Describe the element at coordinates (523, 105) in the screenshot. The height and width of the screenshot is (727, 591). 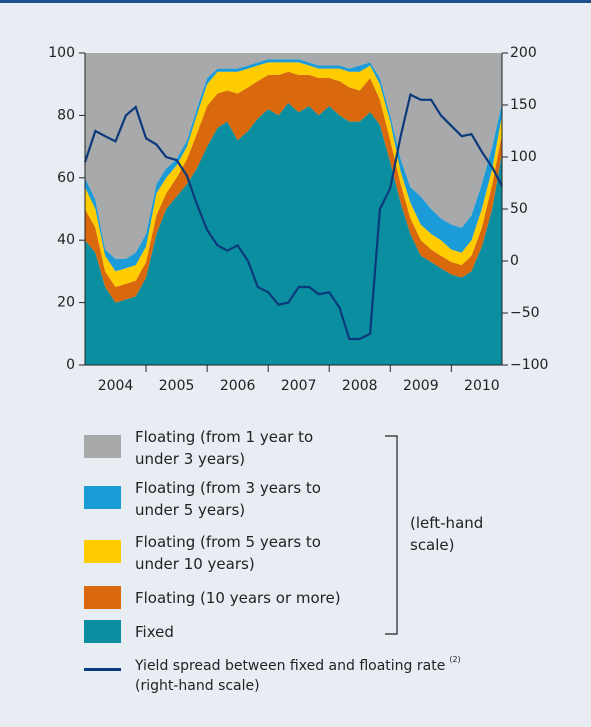
I see `y2-tick-label: 150` at that location.